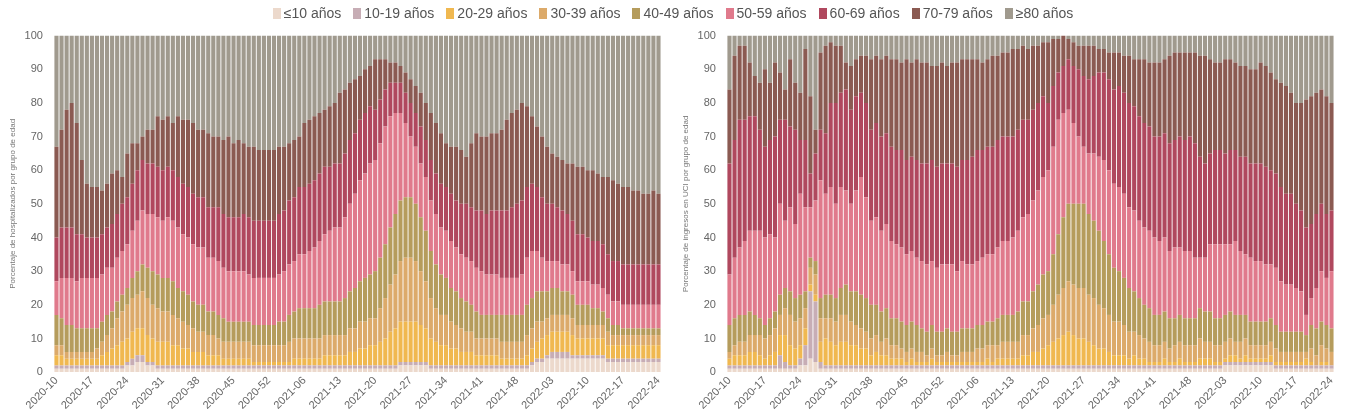  What do you see at coordinates (709, 303) in the screenshot?
I see `y-tick-label: 20` at bounding box center [709, 303].